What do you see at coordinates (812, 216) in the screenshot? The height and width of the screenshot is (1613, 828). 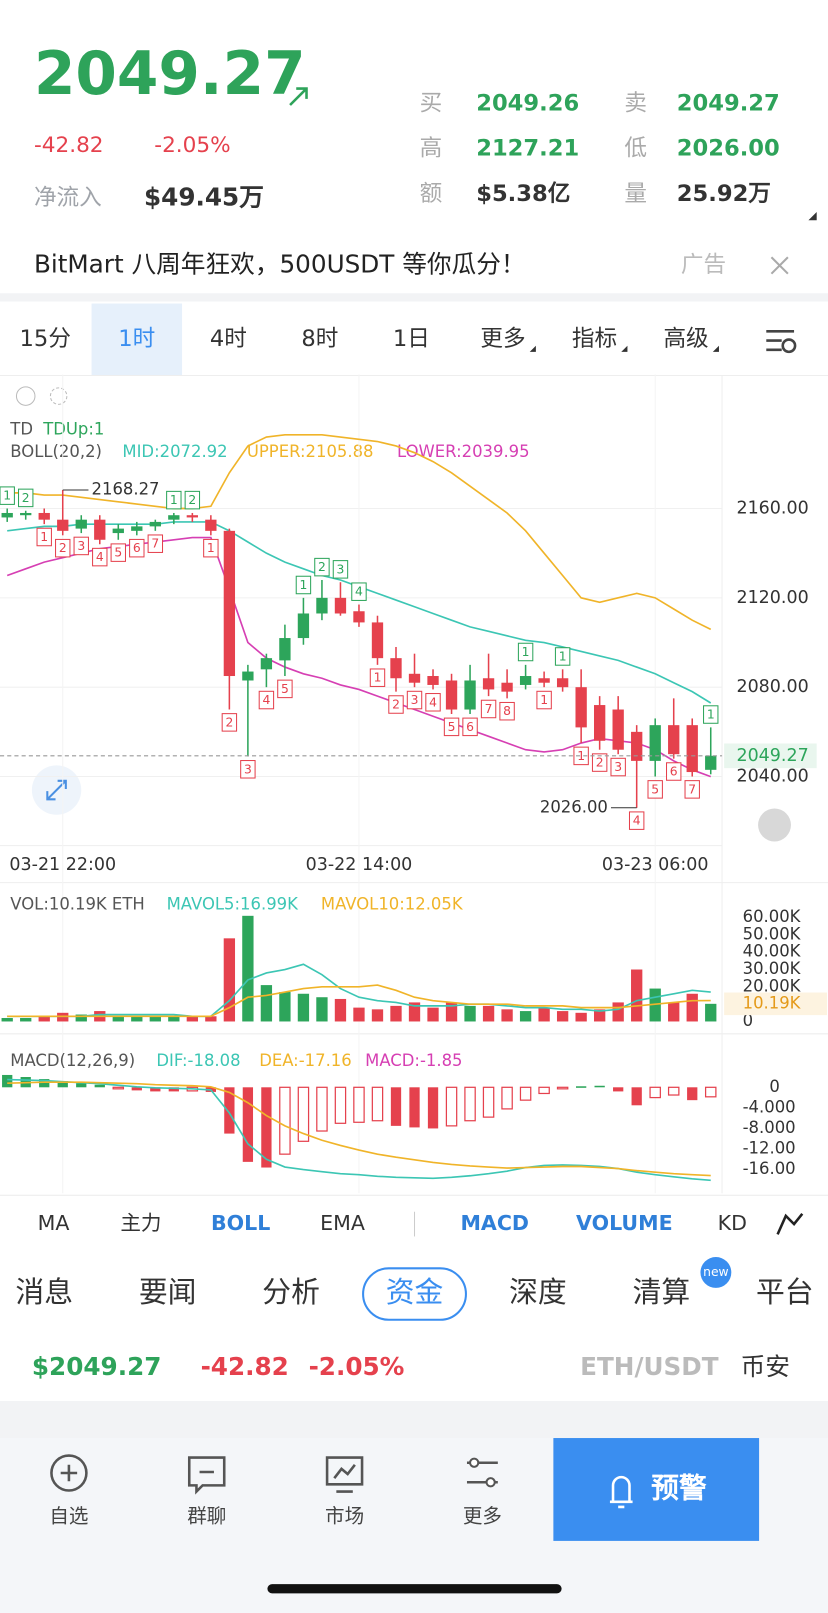 I see `expand` at bounding box center [812, 216].